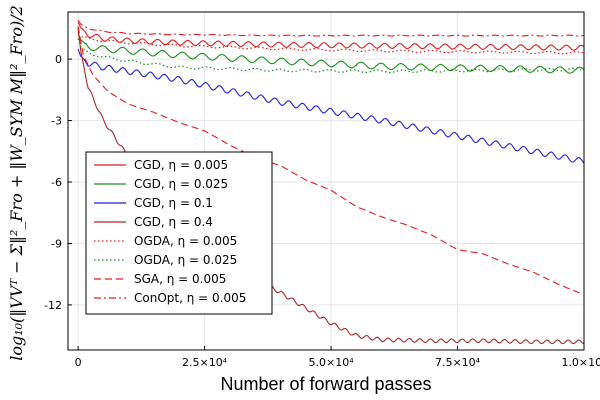  Describe the element at coordinates (185, 241) in the screenshot. I see `legend-label: OGDA, η = 0.005` at that location.